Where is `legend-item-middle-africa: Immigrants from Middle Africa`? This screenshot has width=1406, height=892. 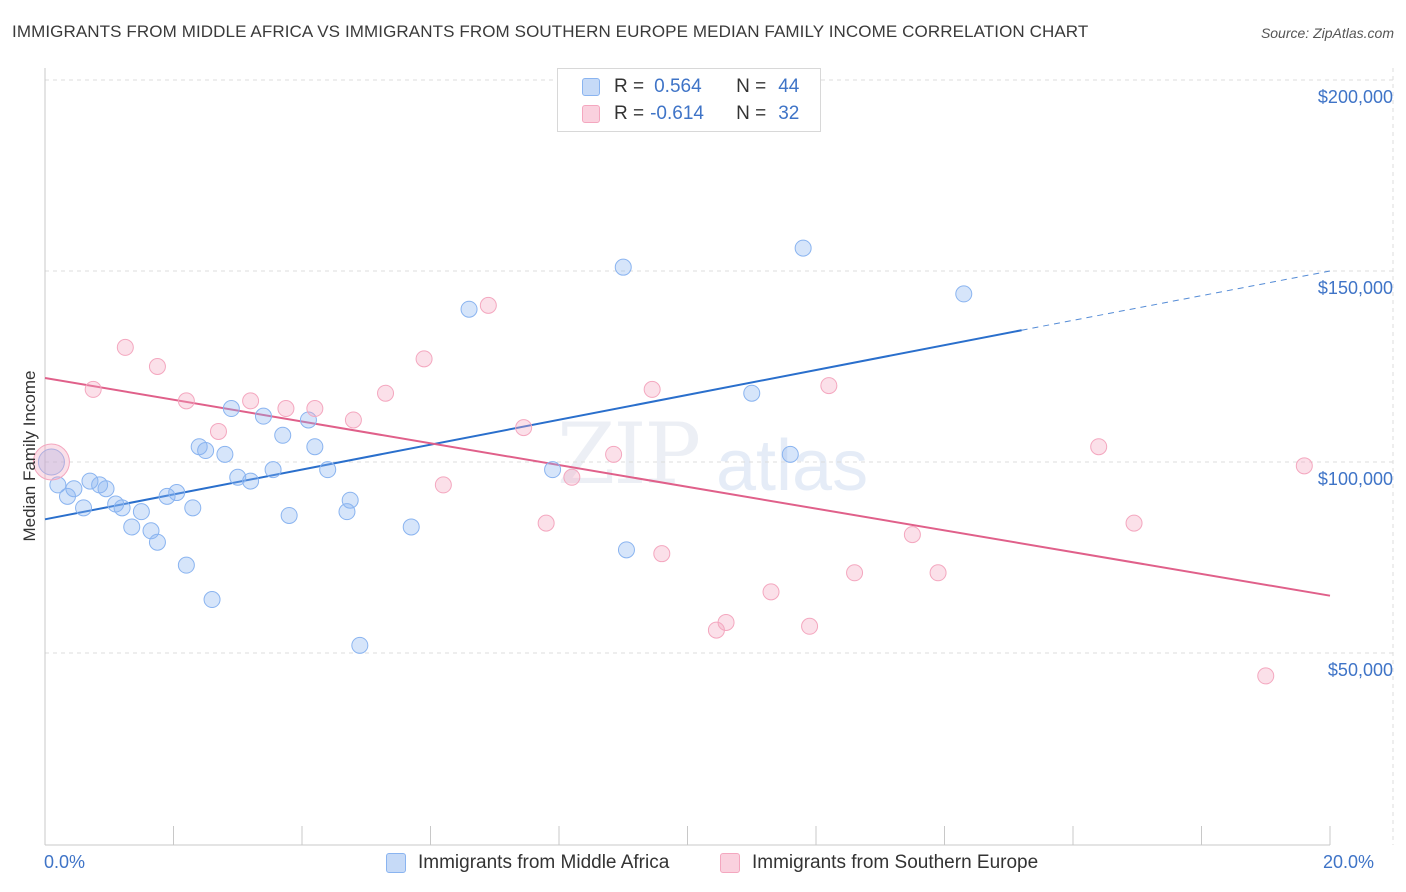 legend-item-middle-africa: Immigrants from Middle Africa is located at coordinates (527, 863).